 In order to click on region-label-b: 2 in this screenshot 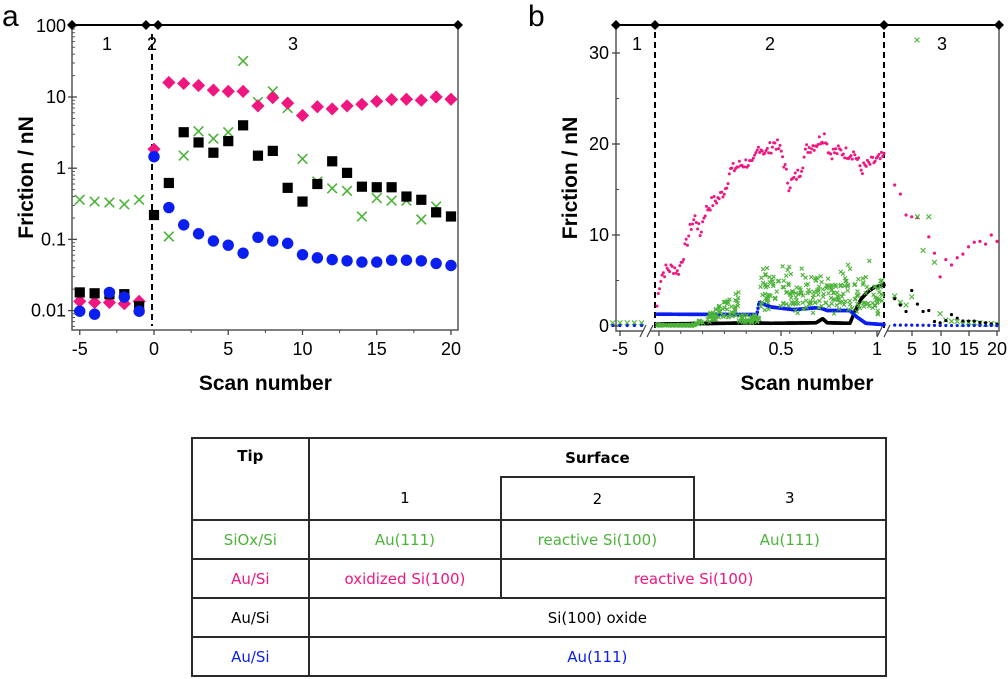, I will do `click(770, 44)`.